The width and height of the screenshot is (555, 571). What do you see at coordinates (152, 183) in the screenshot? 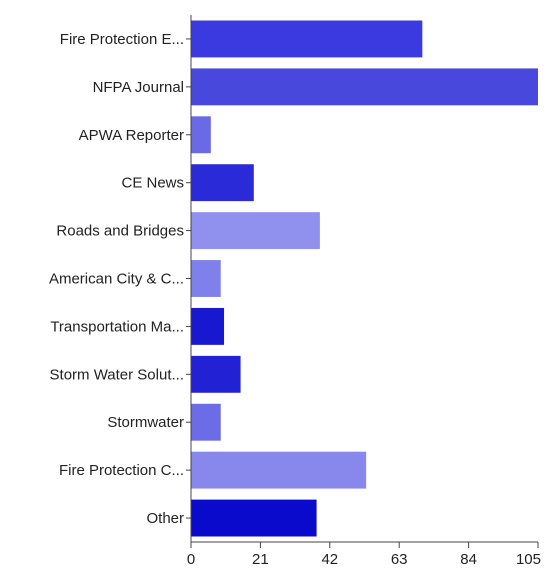
I see `category-label-3: CE News` at bounding box center [152, 183].